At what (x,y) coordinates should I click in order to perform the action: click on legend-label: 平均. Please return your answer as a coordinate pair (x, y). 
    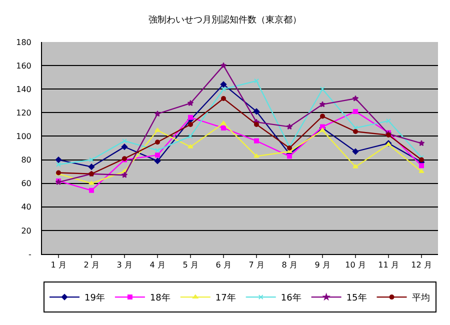
    Looking at the image, I should click on (421, 298).